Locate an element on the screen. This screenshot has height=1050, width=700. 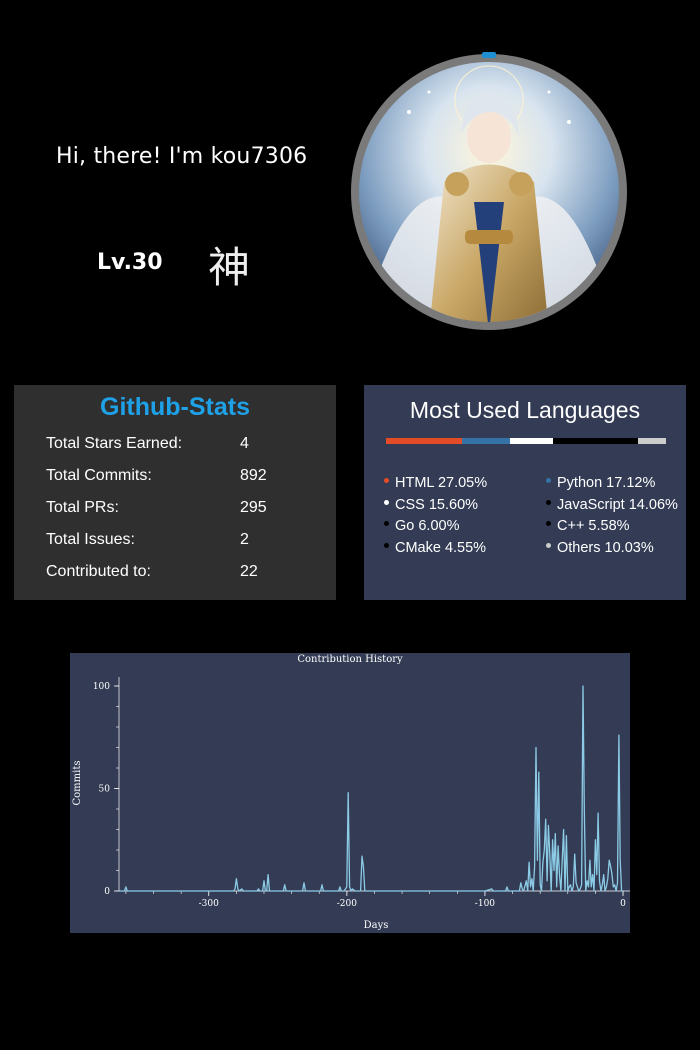
language-item-javascript: JavaScript 14.06% is located at coordinates (612, 505).